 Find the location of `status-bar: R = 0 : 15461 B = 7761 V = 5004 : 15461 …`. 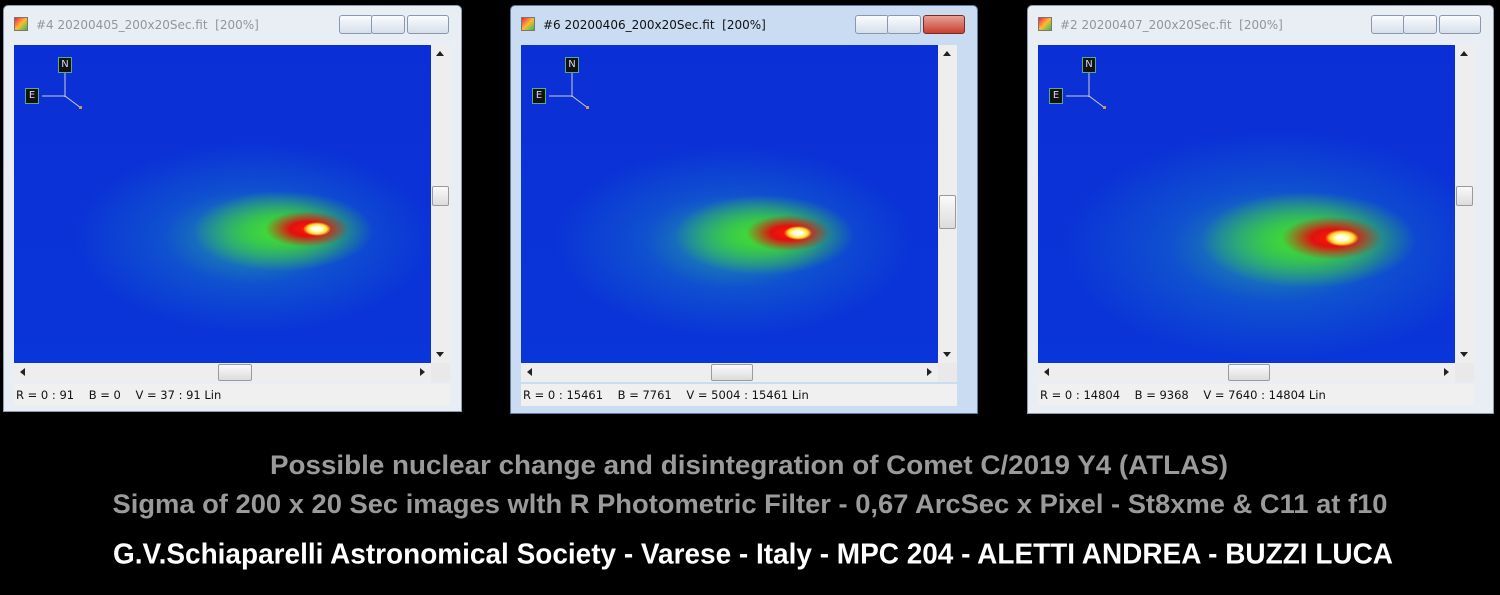

status-bar: R = 0 : 15461 B = 7761 V = 5004 : 15461 … is located at coordinates (739, 395).